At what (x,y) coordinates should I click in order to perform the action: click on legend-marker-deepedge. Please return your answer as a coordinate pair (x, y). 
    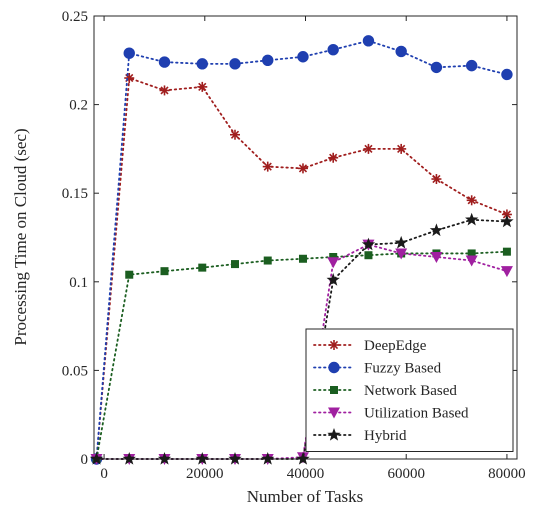
    Looking at the image, I should click on (334, 345).